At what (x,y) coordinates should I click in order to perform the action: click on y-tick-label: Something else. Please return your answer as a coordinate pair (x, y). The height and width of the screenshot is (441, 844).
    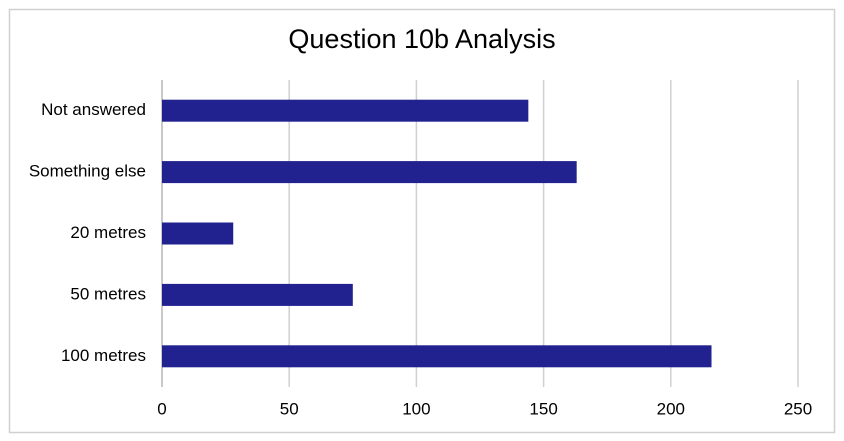
    Looking at the image, I should click on (87, 171).